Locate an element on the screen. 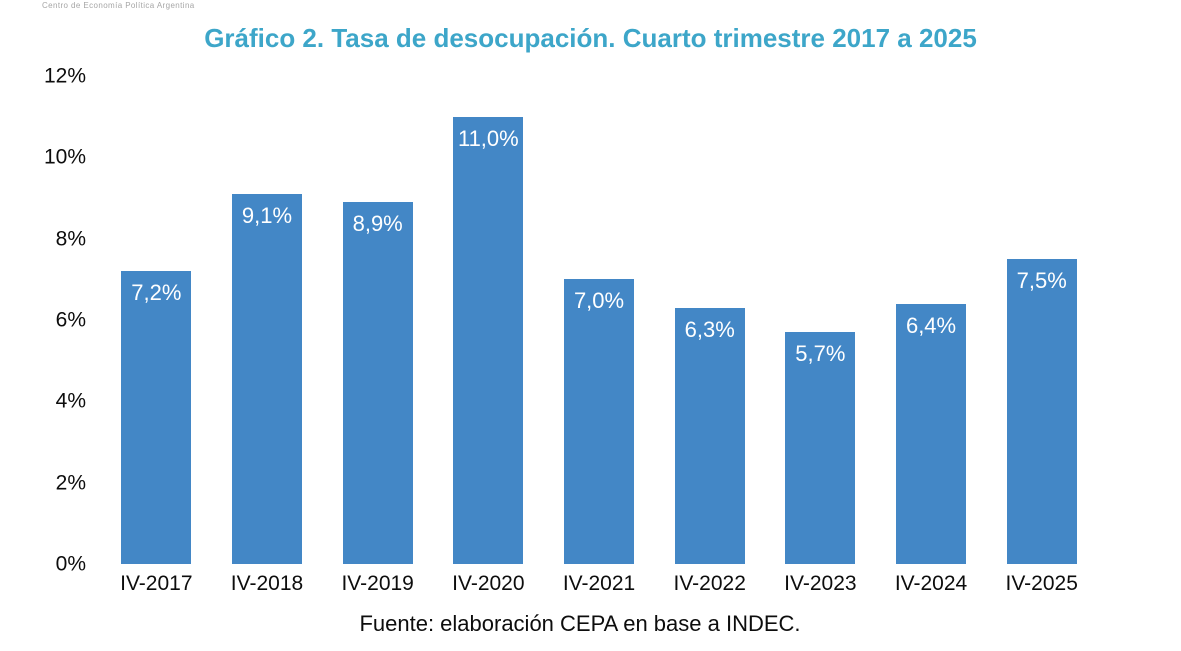  x-tick-label: IV-2019 is located at coordinates (377, 583).